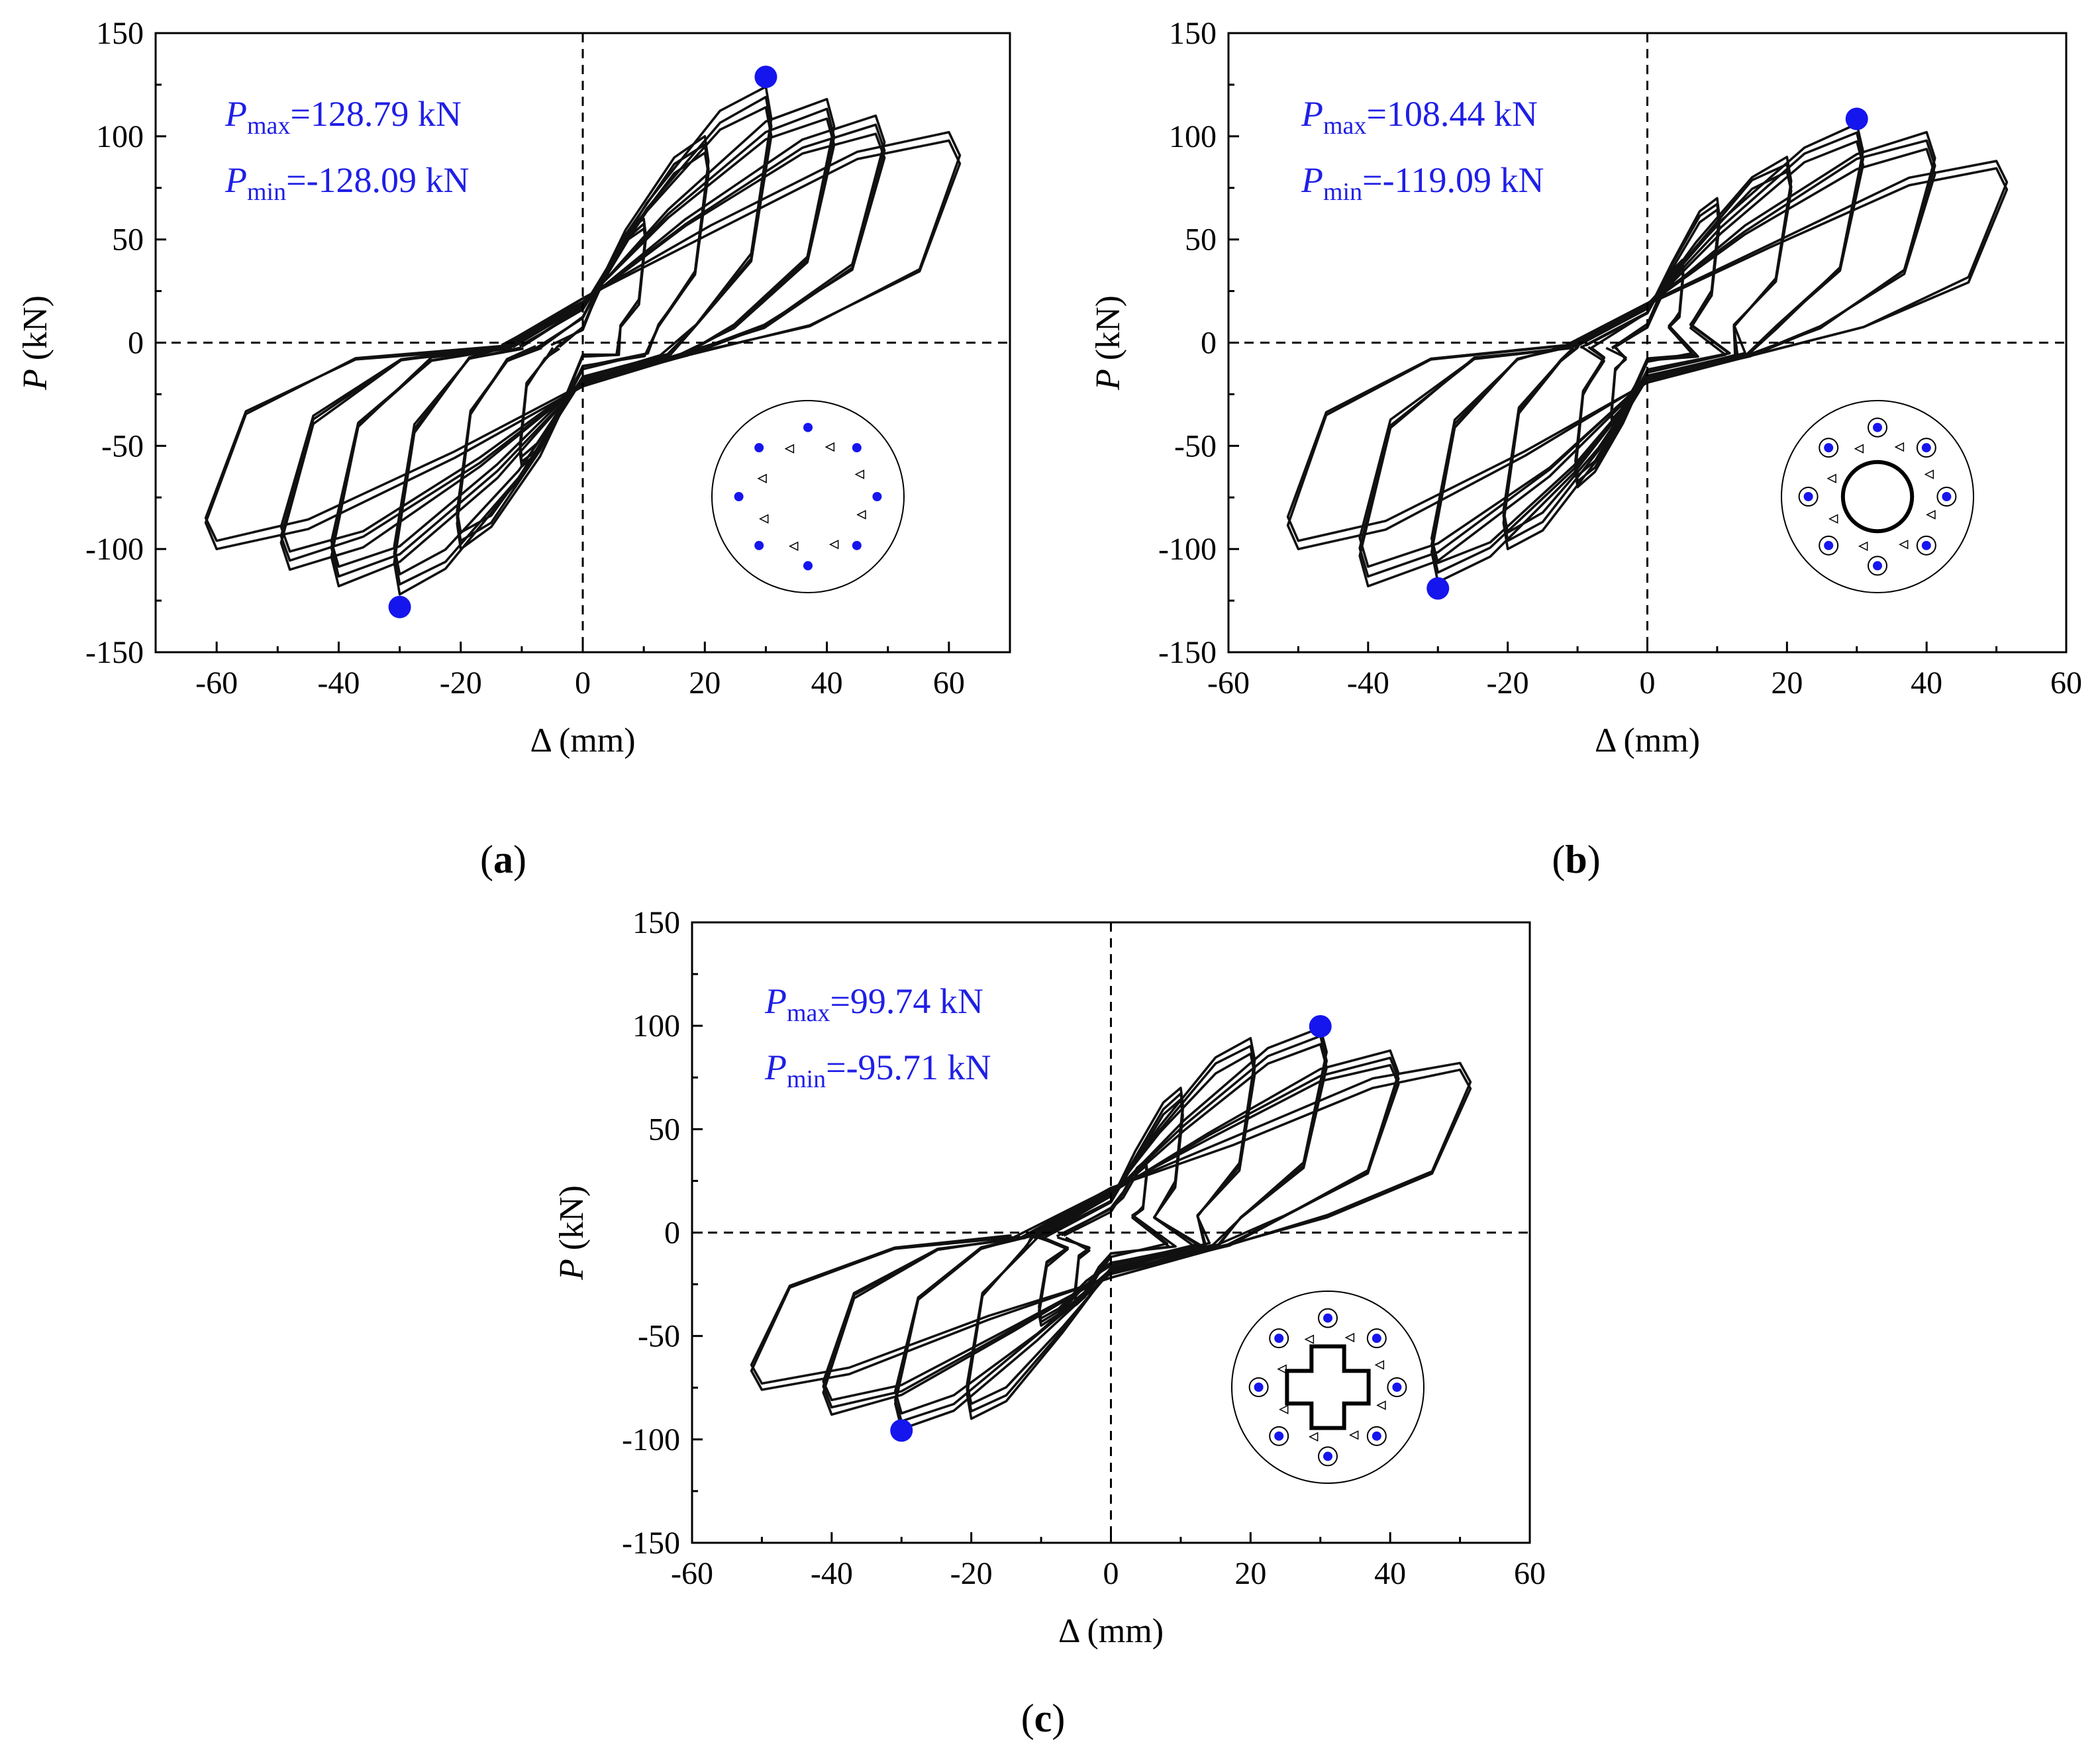  I want to click on inner-cross-tube, so click(1328, 1387).